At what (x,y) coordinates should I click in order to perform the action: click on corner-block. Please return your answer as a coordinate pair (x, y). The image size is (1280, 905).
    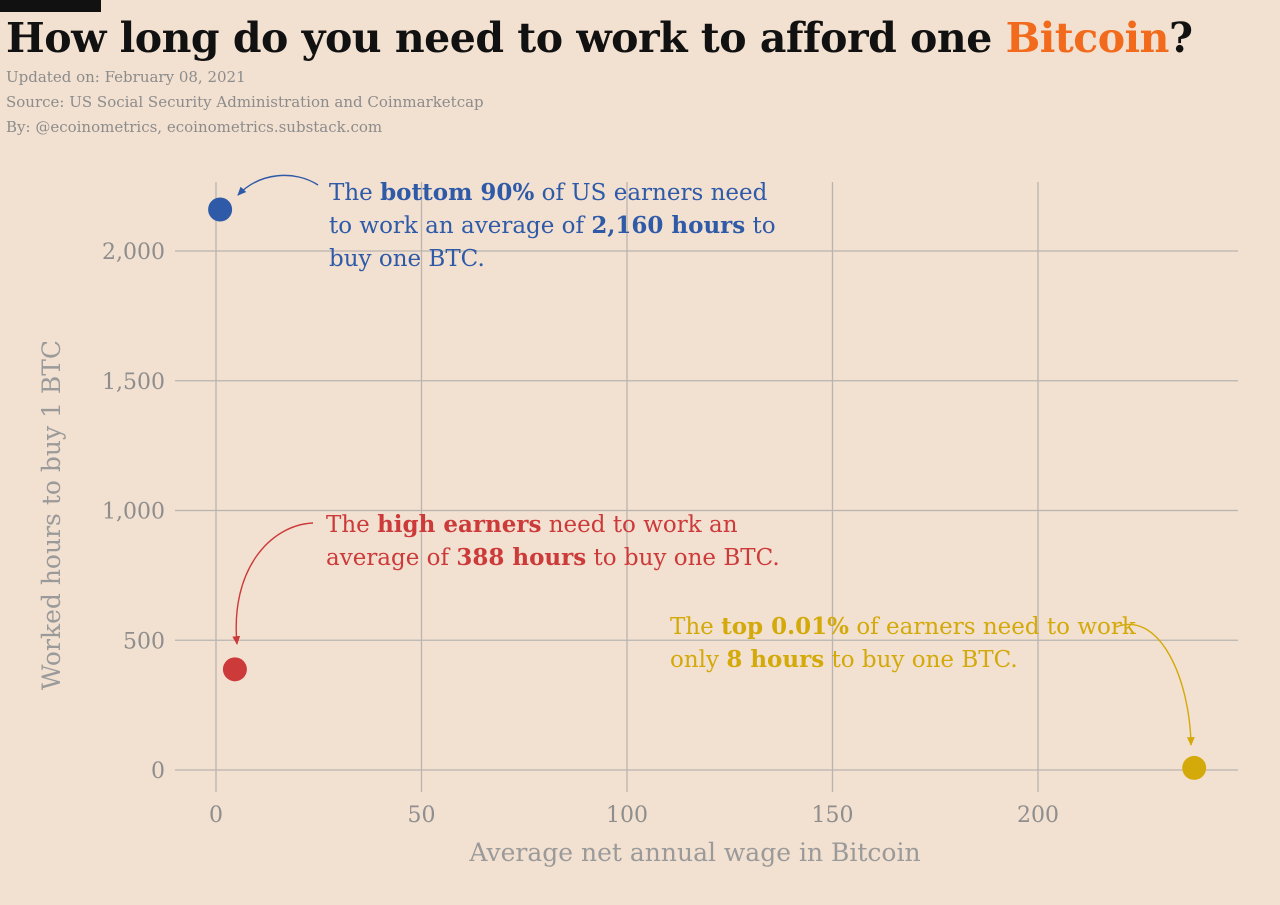
    Looking at the image, I should click on (50, 6).